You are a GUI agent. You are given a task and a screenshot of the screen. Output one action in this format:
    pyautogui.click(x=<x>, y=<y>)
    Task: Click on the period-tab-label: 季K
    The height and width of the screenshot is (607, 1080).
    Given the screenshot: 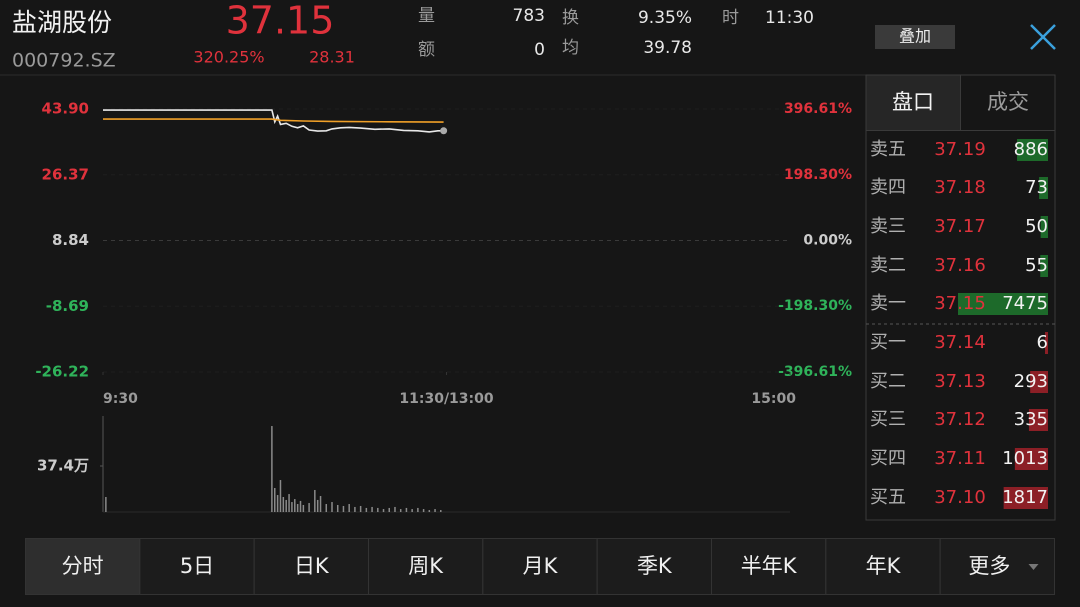 What is the action you would take?
    pyautogui.click(x=655, y=566)
    